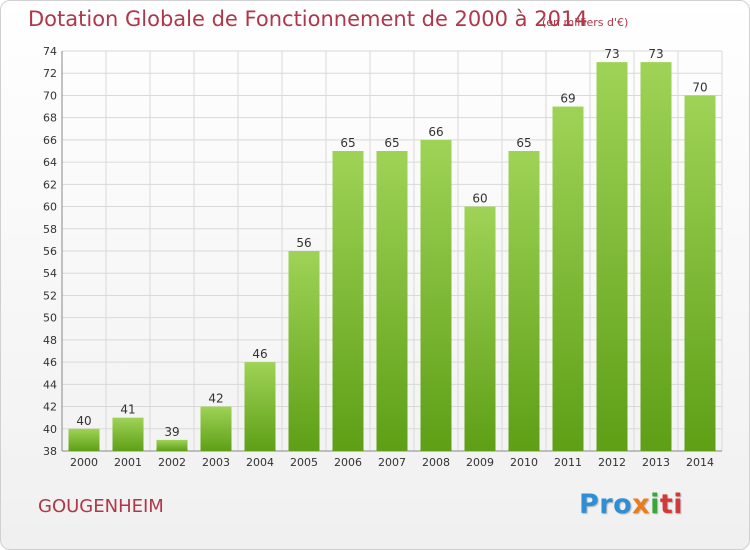  Describe the element at coordinates (50, 362) in the screenshot. I see `y-tick-label: 46` at that location.